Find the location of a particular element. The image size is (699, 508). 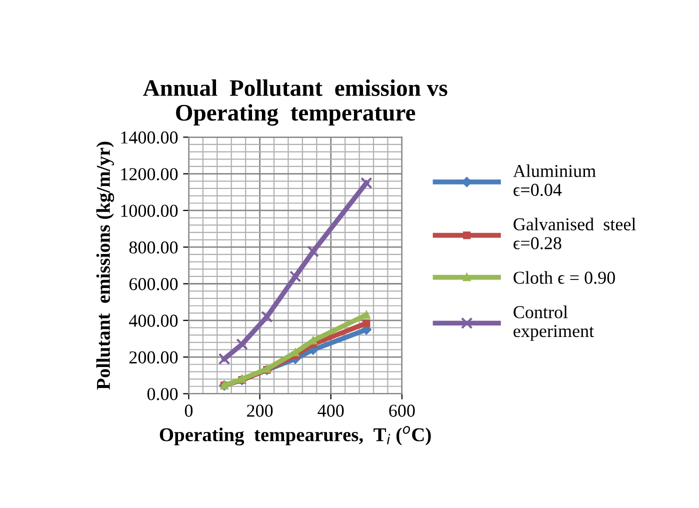

y-tick-label: 1400.00 is located at coordinates (149, 137).